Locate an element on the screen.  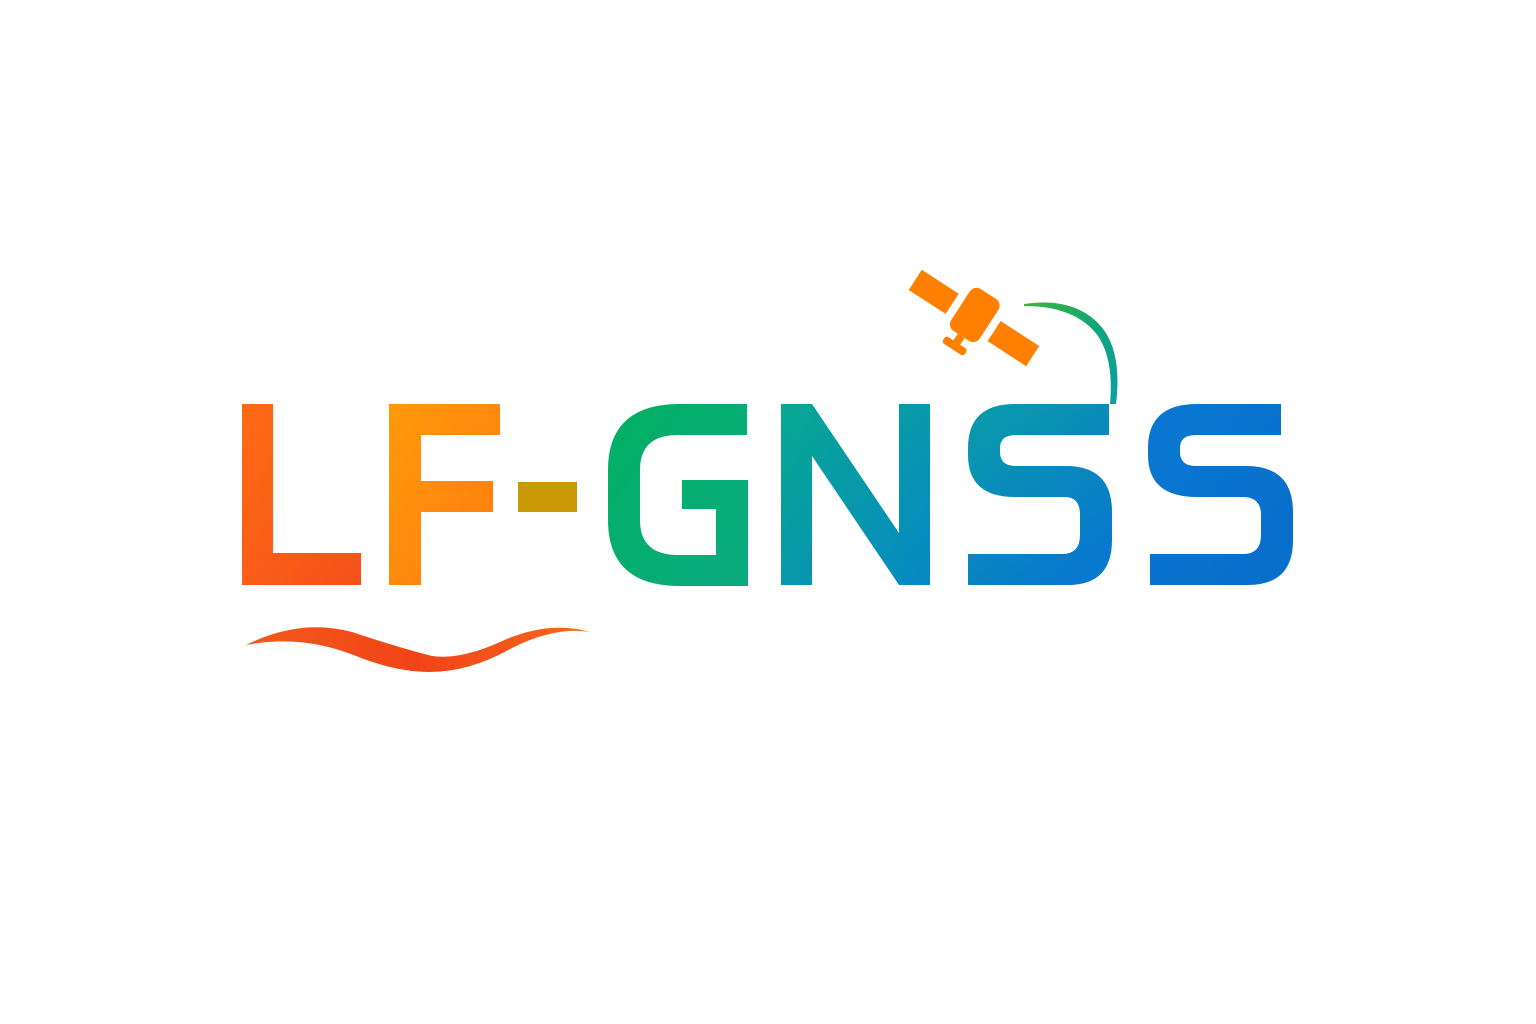
orbit-arc-icon is located at coordinates (1071, 353).